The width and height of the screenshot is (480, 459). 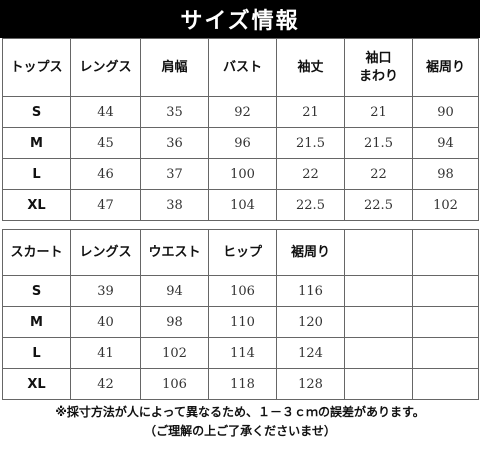 I want to click on table-row: S 44 35 92 21 21 90, so click(x=240, y=112).